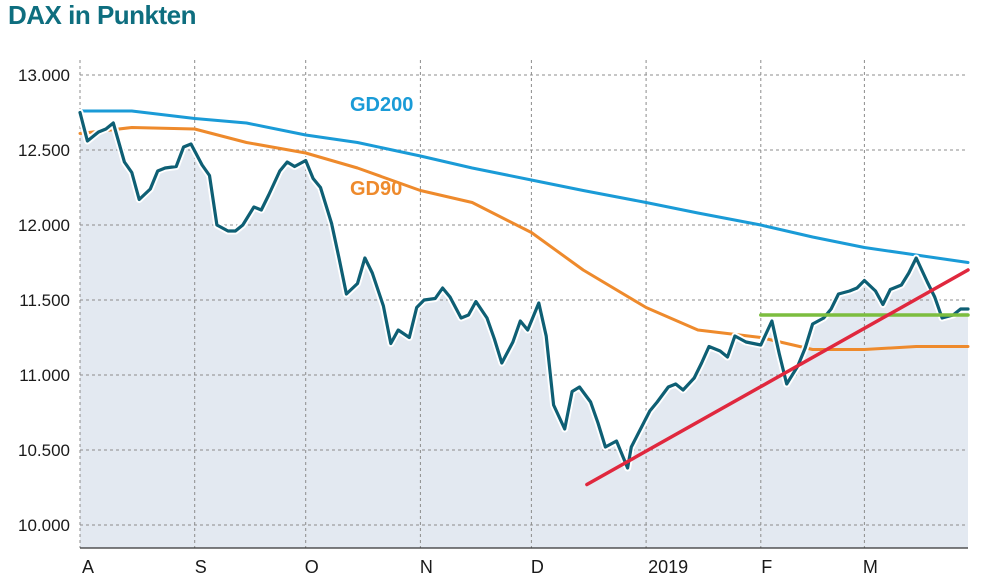 Image resolution: width=1000 pixels, height=578 pixels. I want to click on x-tick-label: O, so click(312, 567).